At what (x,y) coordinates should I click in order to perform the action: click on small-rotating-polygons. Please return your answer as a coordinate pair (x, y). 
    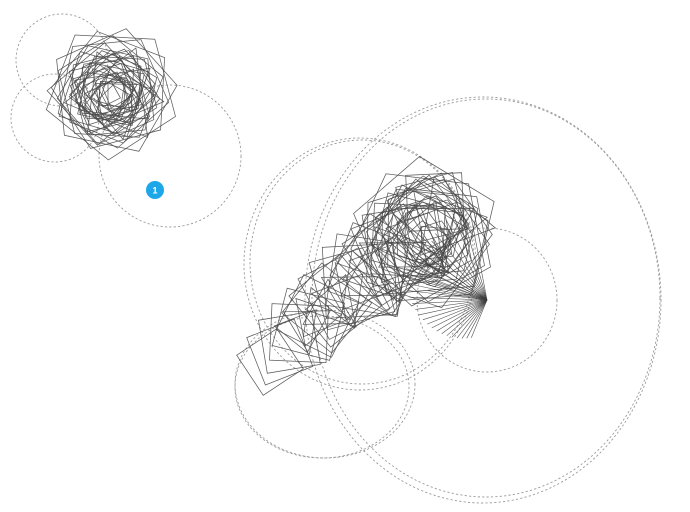
    Looking at the image, I should click on (111, 94).